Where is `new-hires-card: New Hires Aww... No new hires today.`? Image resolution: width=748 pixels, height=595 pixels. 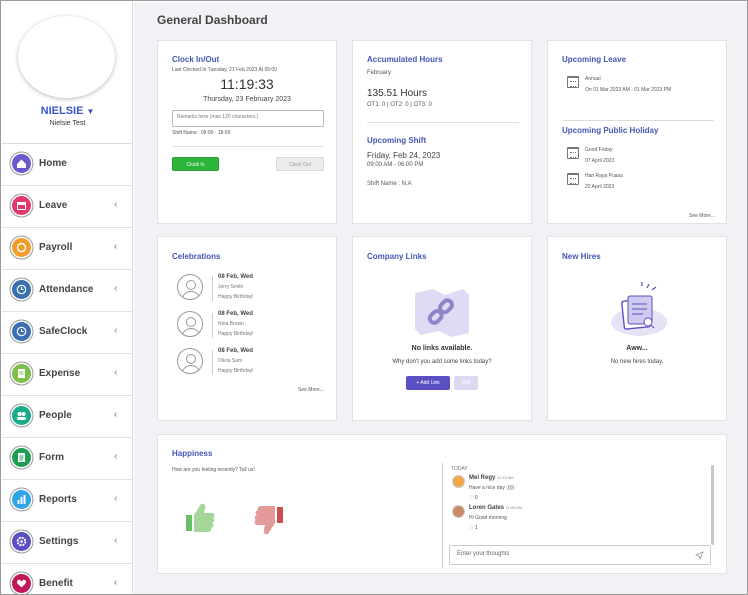
new-hires-card: New Hires Aww... No new hires today. is located at coordinates (637, 328).